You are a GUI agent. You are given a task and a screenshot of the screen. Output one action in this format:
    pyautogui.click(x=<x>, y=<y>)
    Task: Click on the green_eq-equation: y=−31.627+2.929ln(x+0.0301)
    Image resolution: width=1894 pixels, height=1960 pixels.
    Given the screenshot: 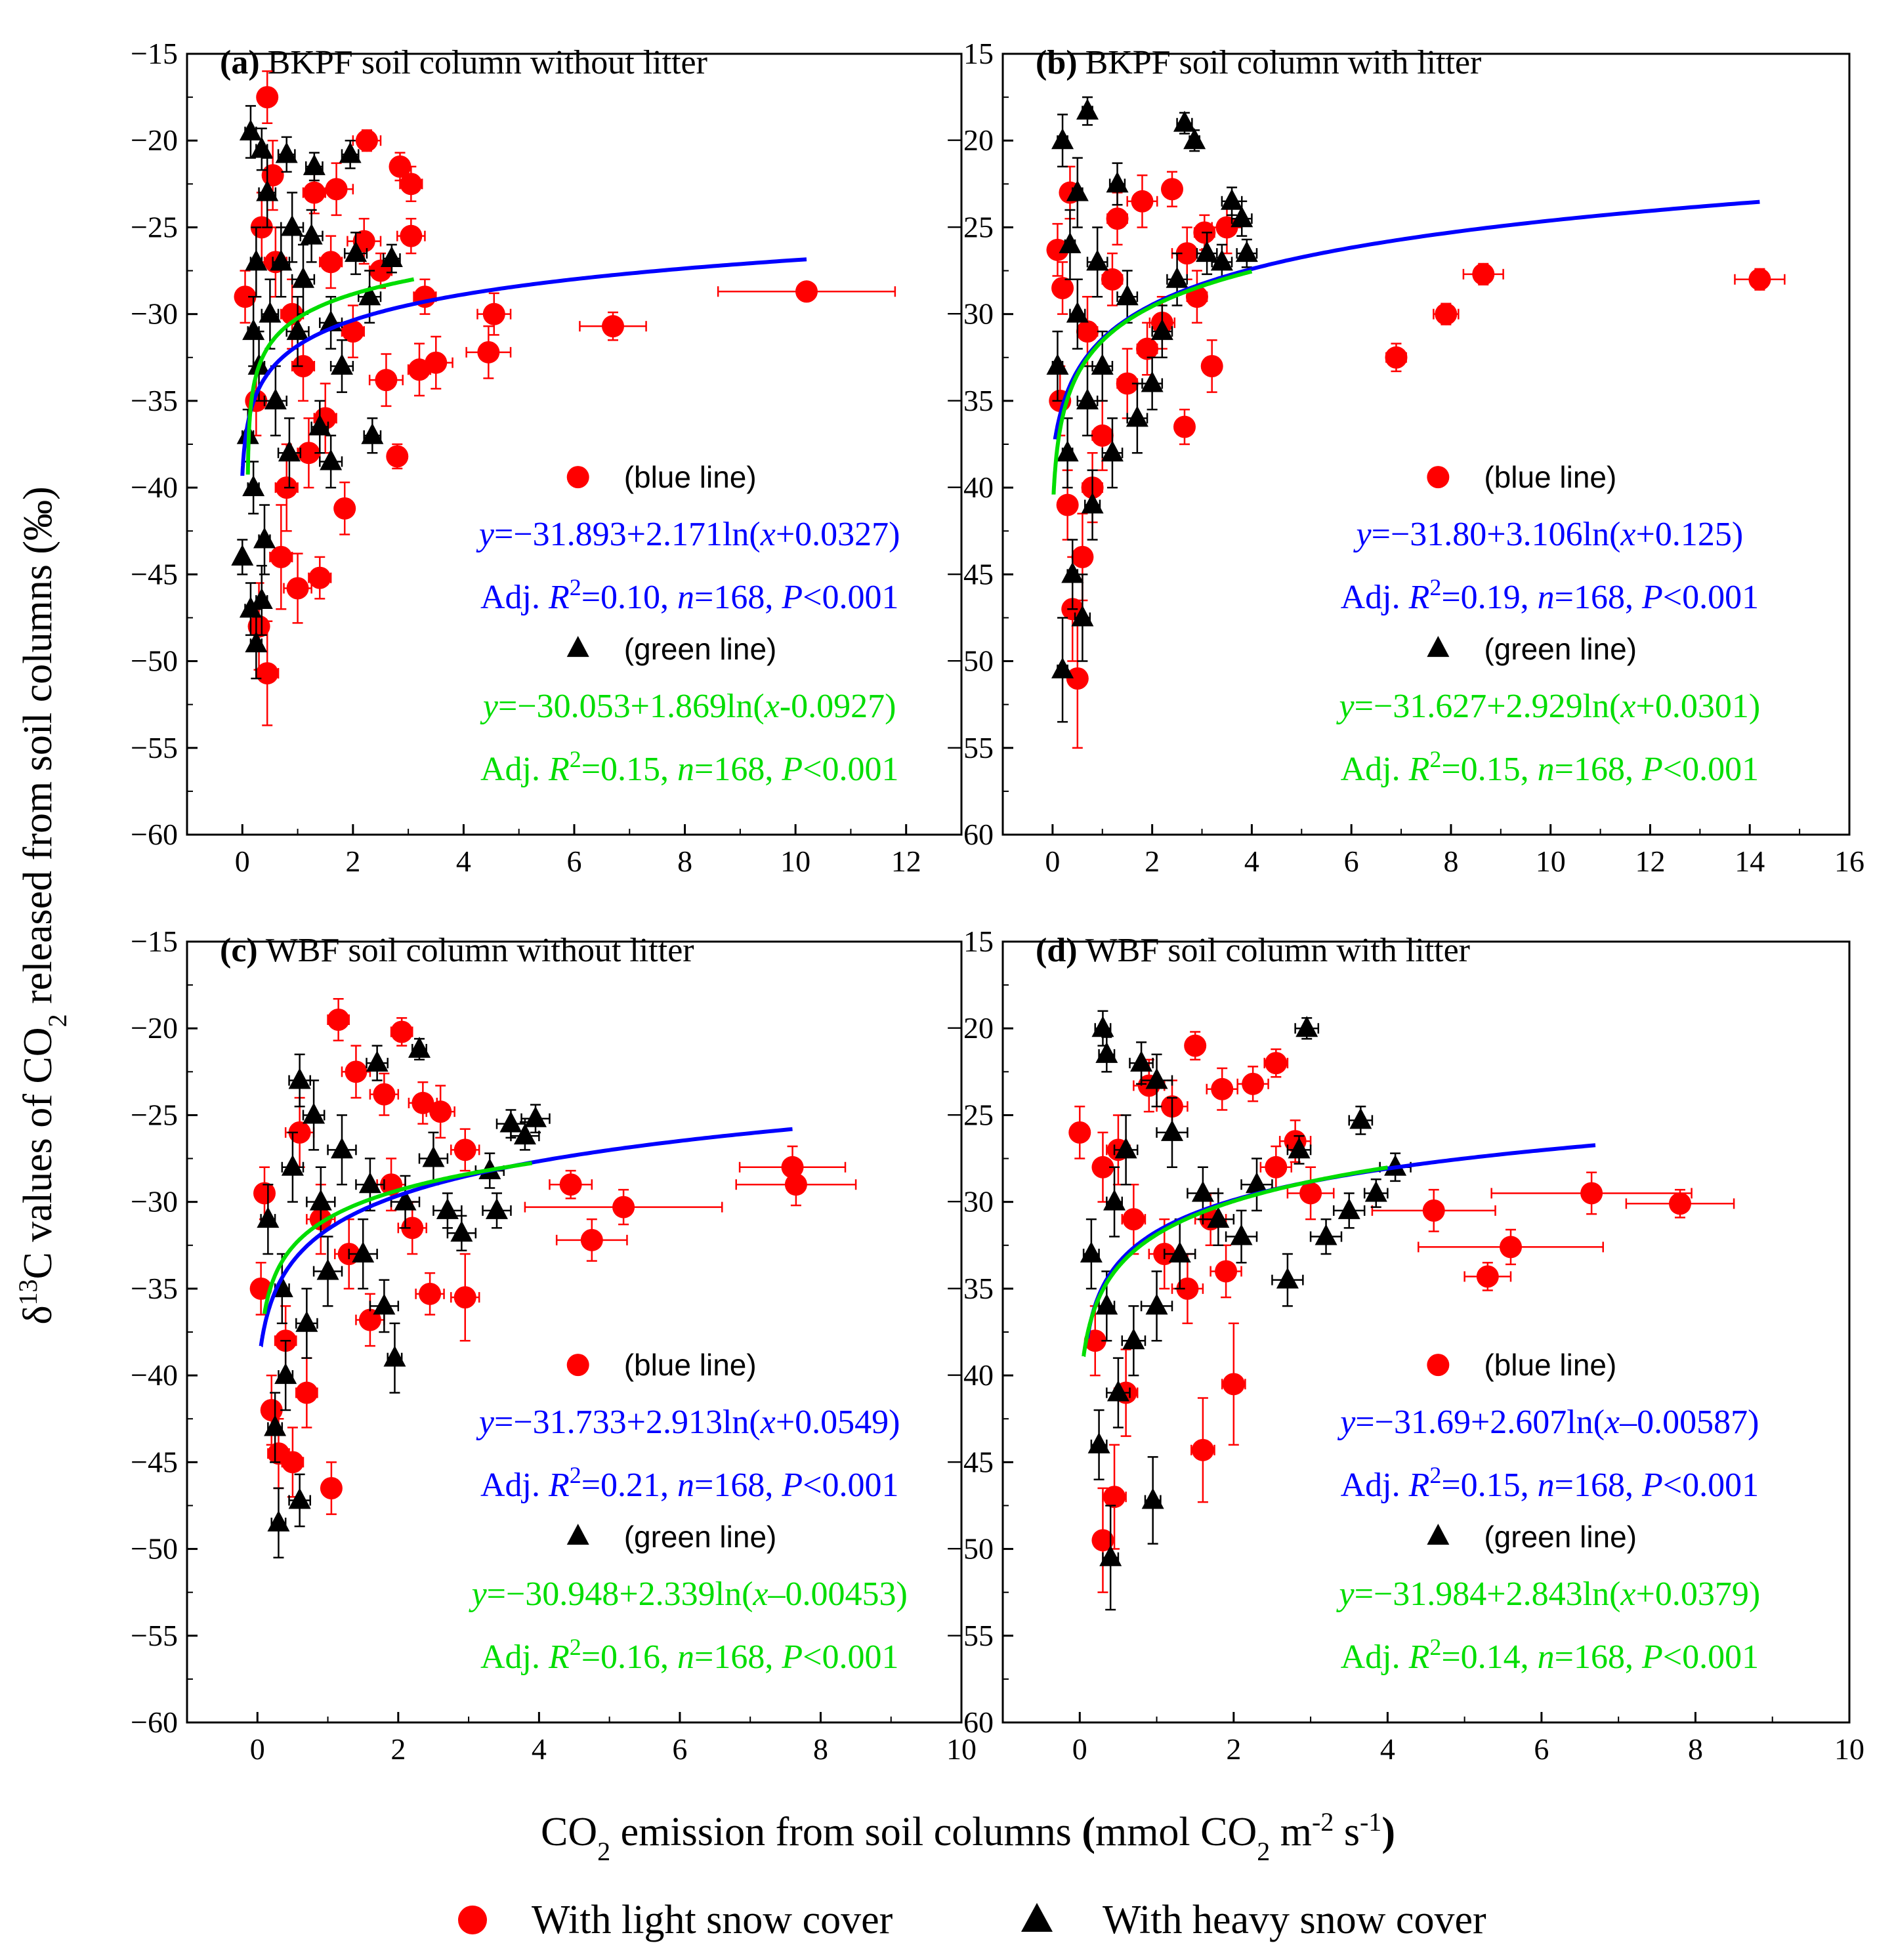 What is the action you would take?
    pyautogui.click(x=1548, y=706)
    